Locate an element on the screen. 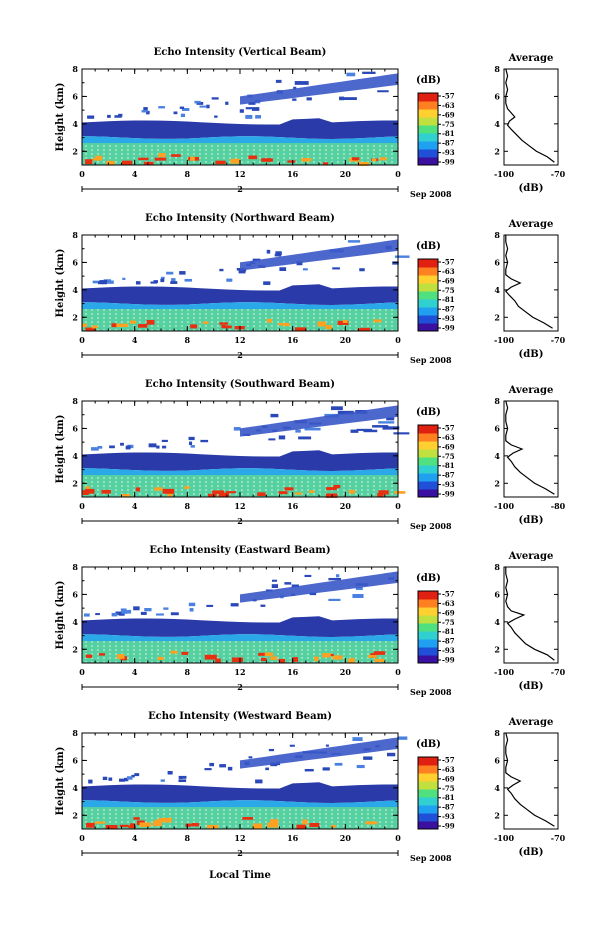  date-label: Sep 2008 is located at coordinates (431, 360).